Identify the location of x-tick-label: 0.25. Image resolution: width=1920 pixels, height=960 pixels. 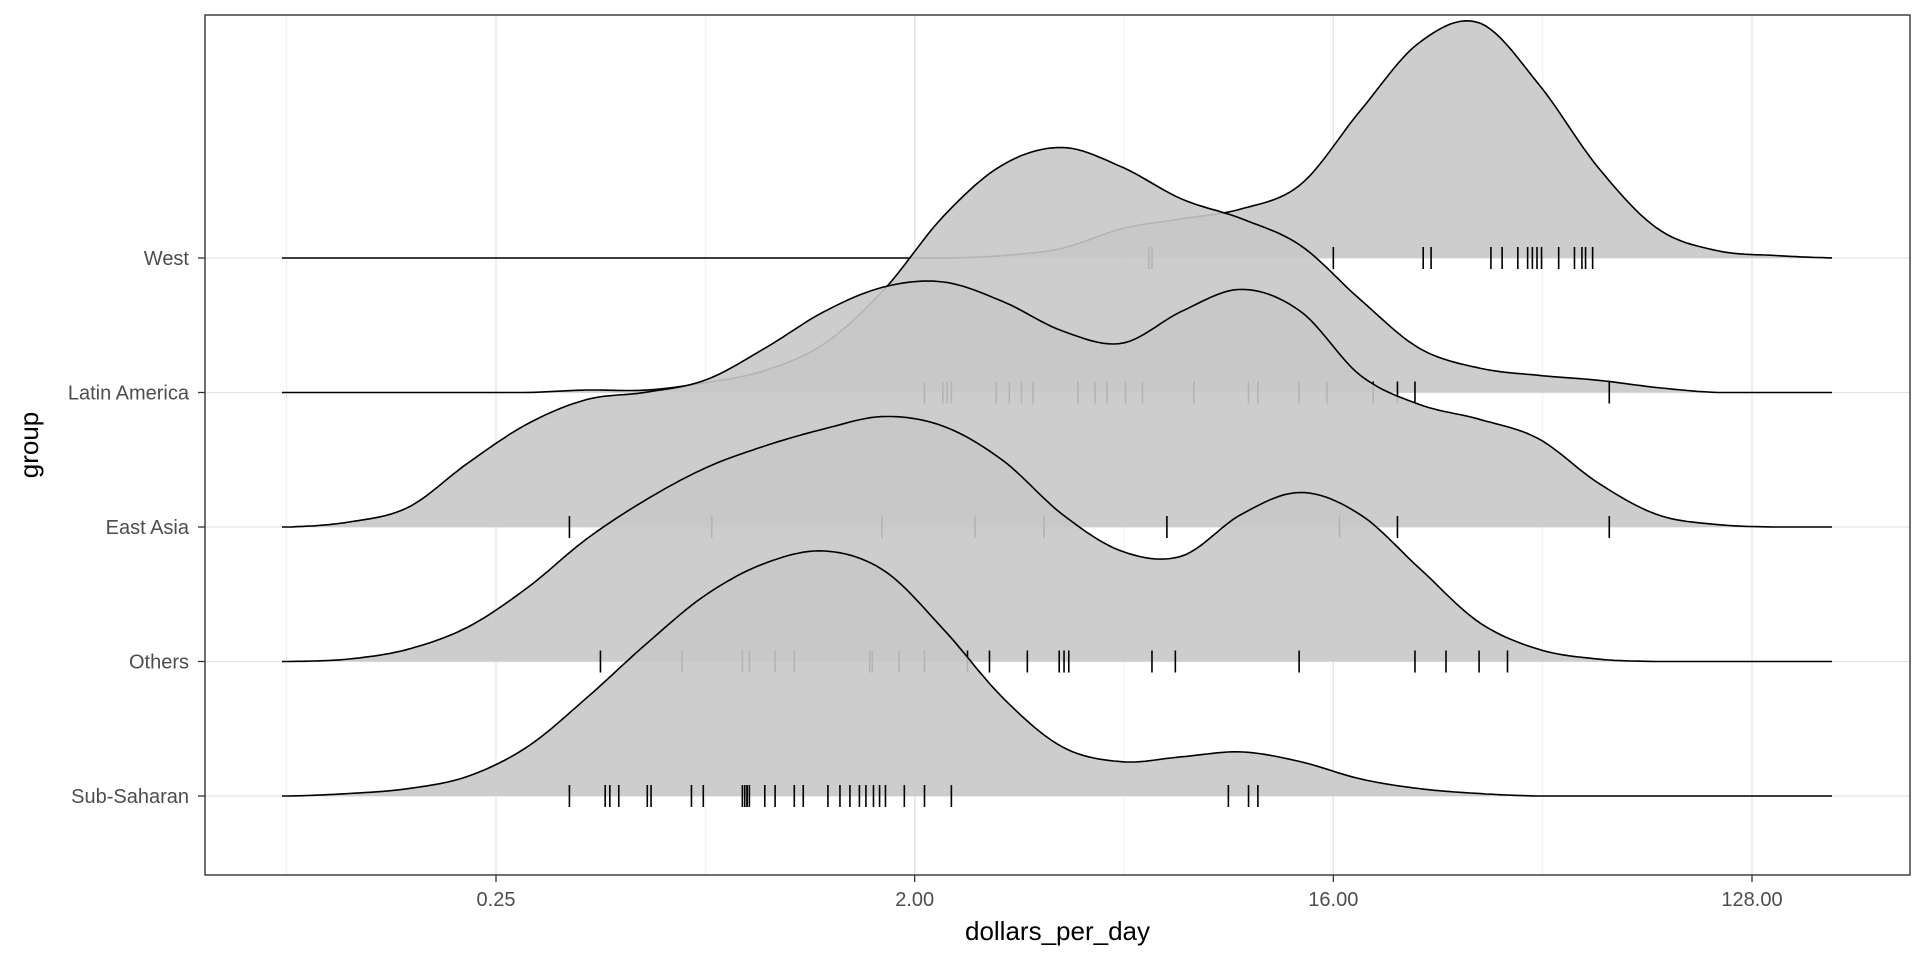
(496, 900).